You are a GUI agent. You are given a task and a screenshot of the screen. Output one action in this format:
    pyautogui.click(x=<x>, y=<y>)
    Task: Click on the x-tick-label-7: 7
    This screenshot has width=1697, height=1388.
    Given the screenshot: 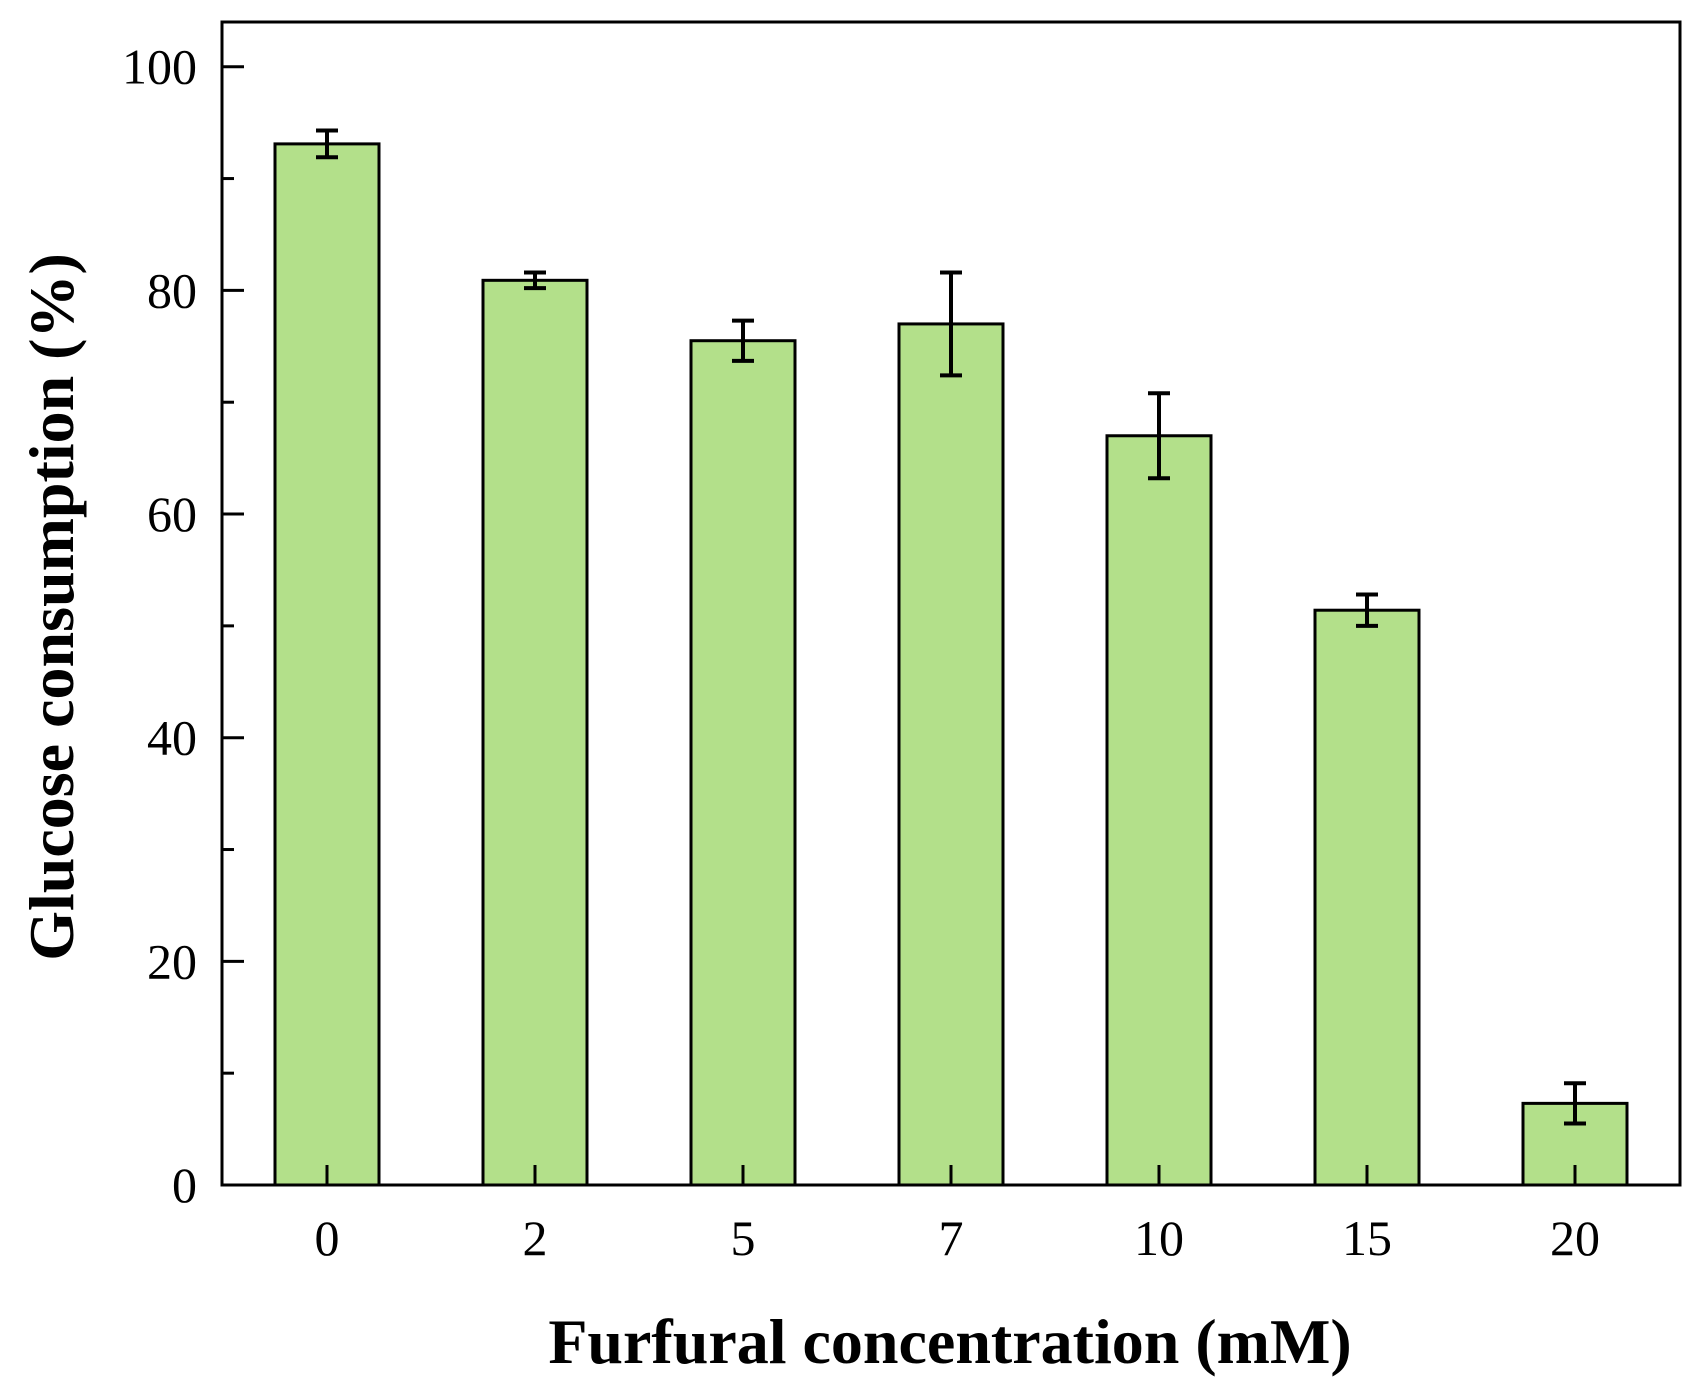 What is the action you would take?
    pyautogui.click(x=951, y=1238)
    